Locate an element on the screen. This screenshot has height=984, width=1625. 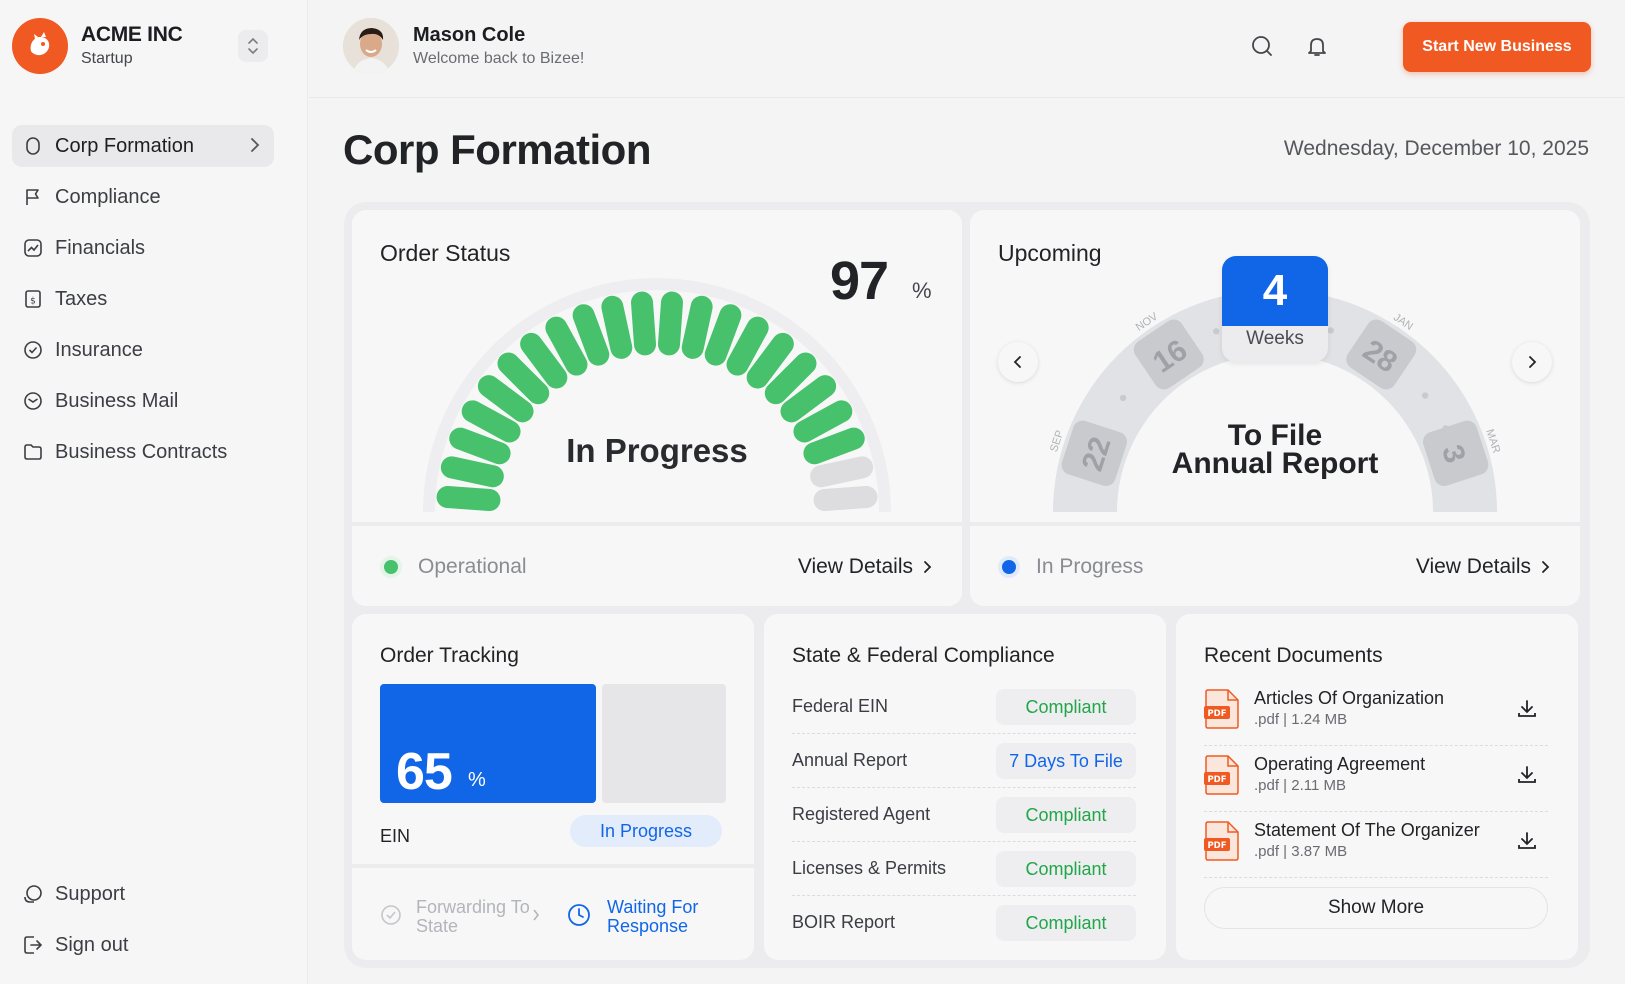
chevron-up-down-icon is located at coordinates (253, 46).